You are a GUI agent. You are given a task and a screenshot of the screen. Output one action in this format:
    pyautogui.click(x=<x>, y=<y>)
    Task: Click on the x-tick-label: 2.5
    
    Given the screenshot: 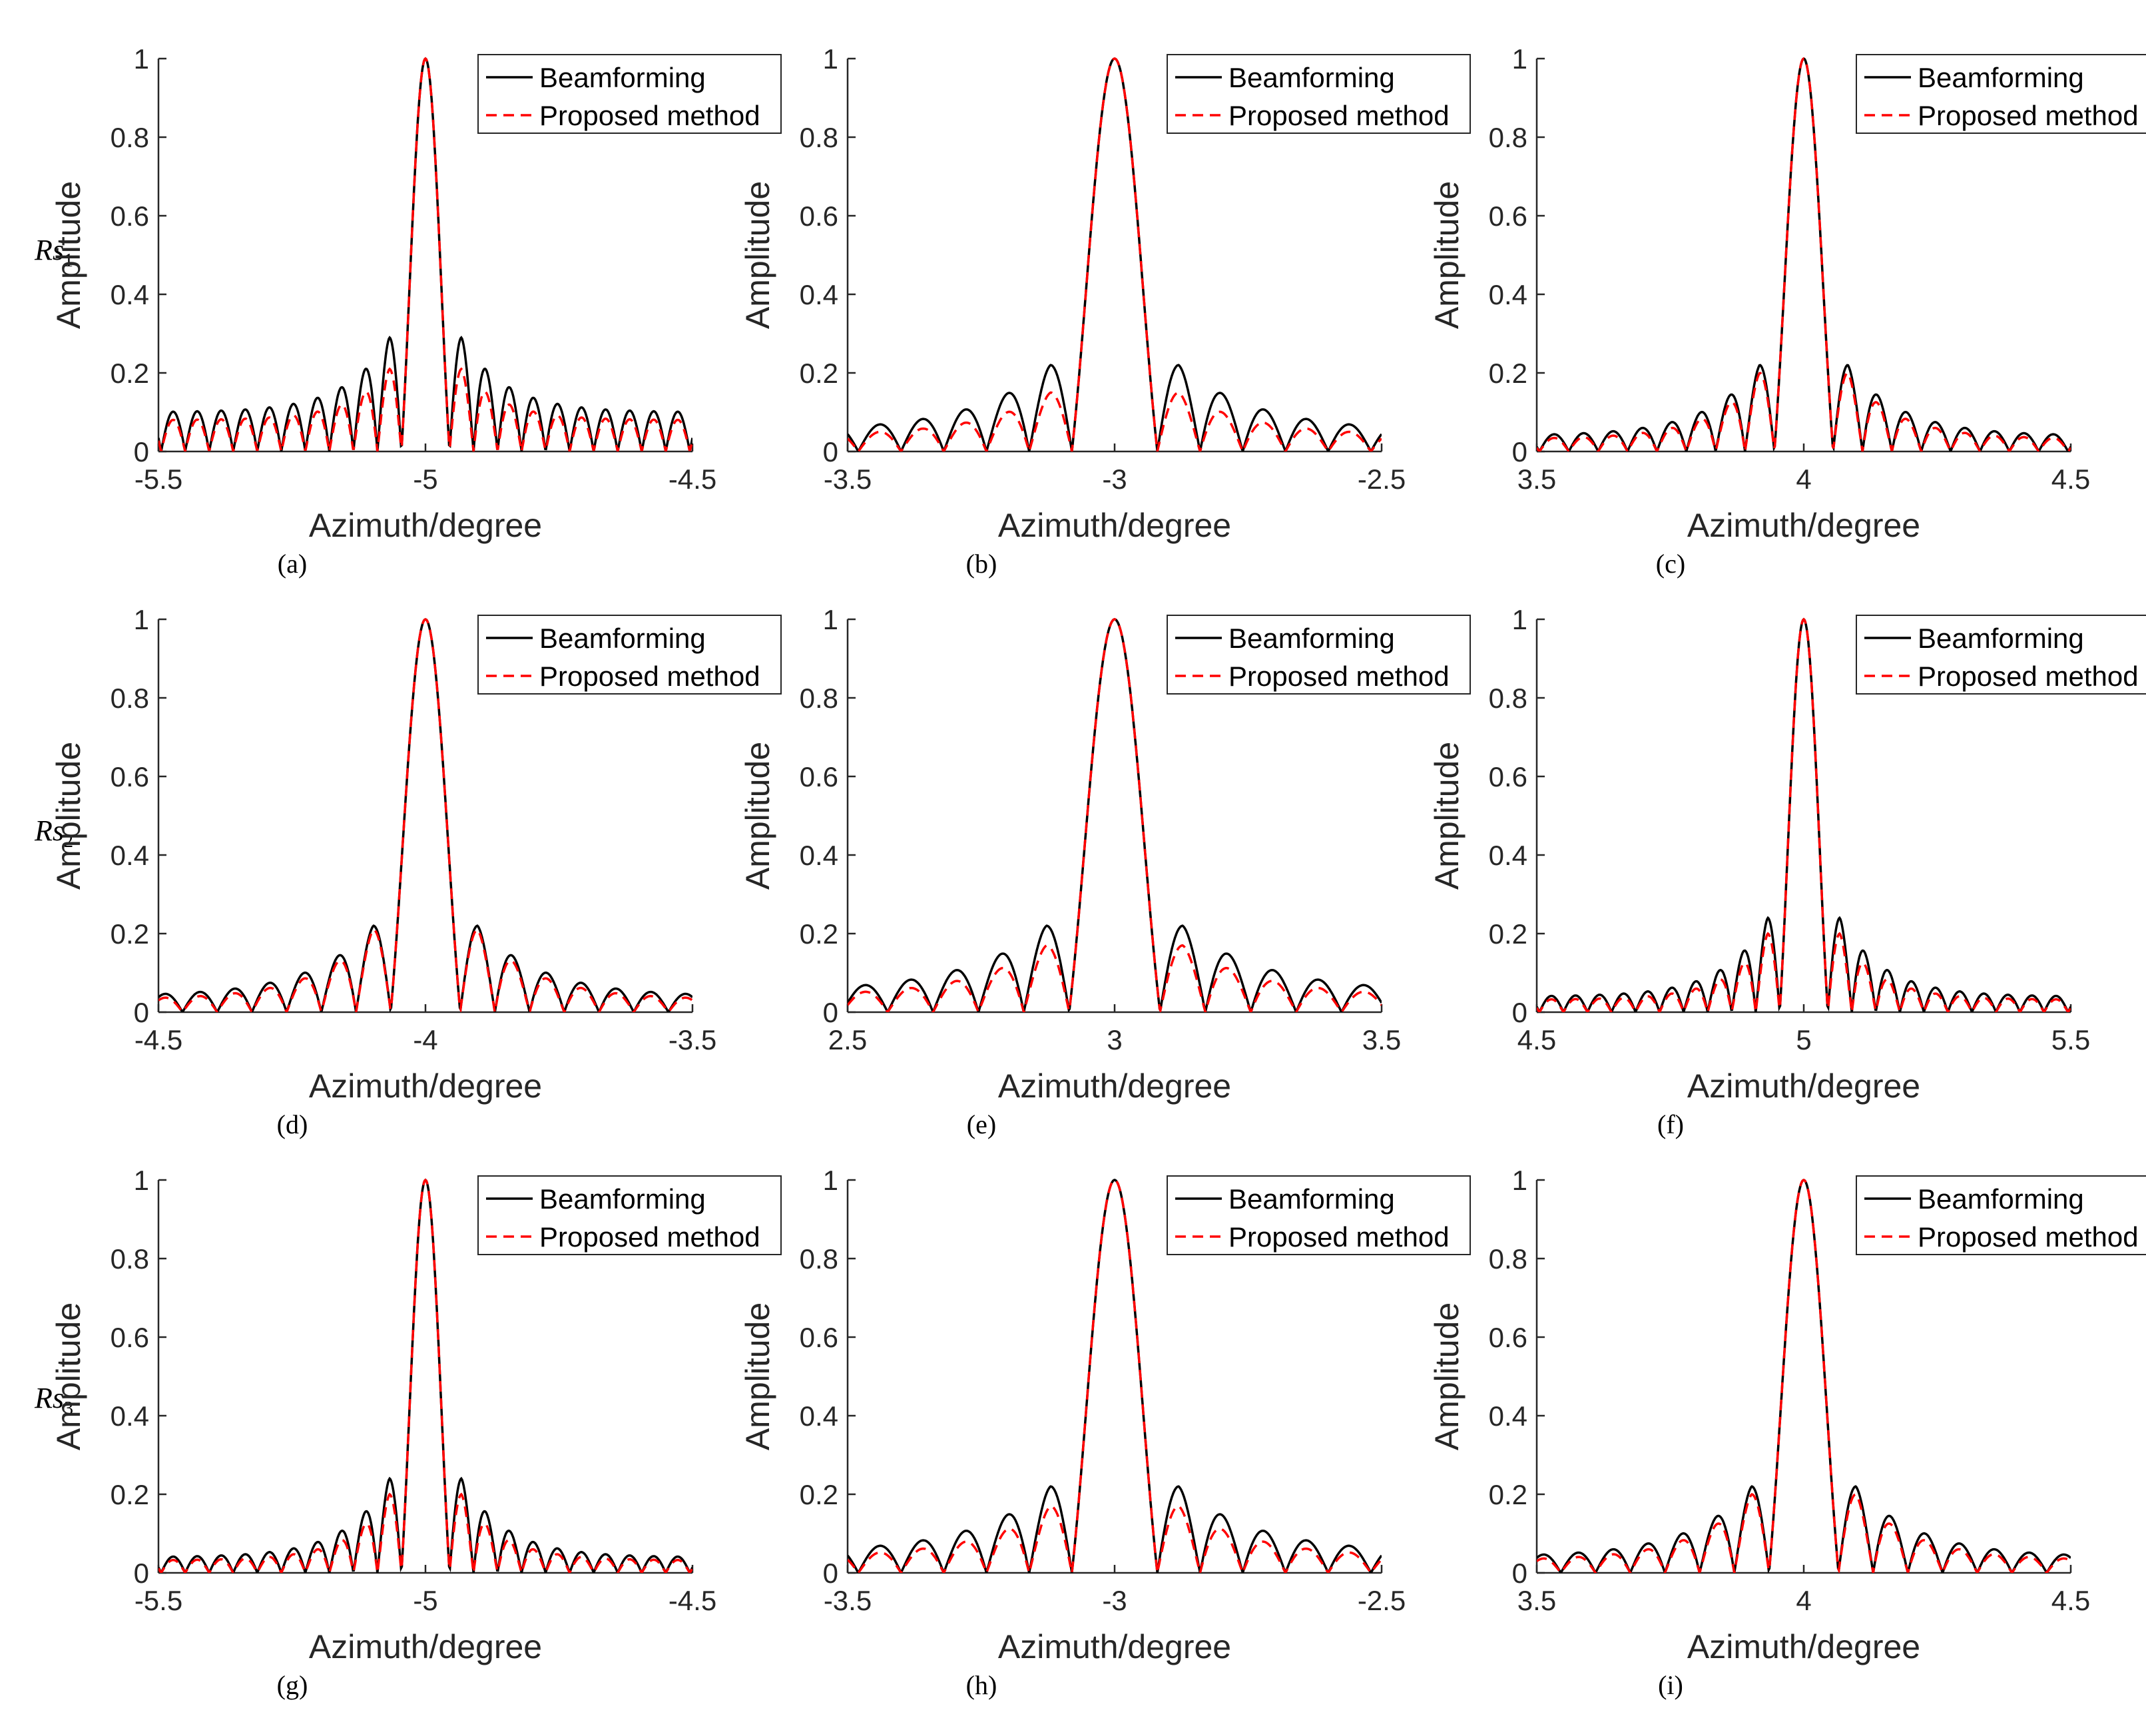 What is the action you would take?
    pyautogui.click(x=847, y=1039)
    